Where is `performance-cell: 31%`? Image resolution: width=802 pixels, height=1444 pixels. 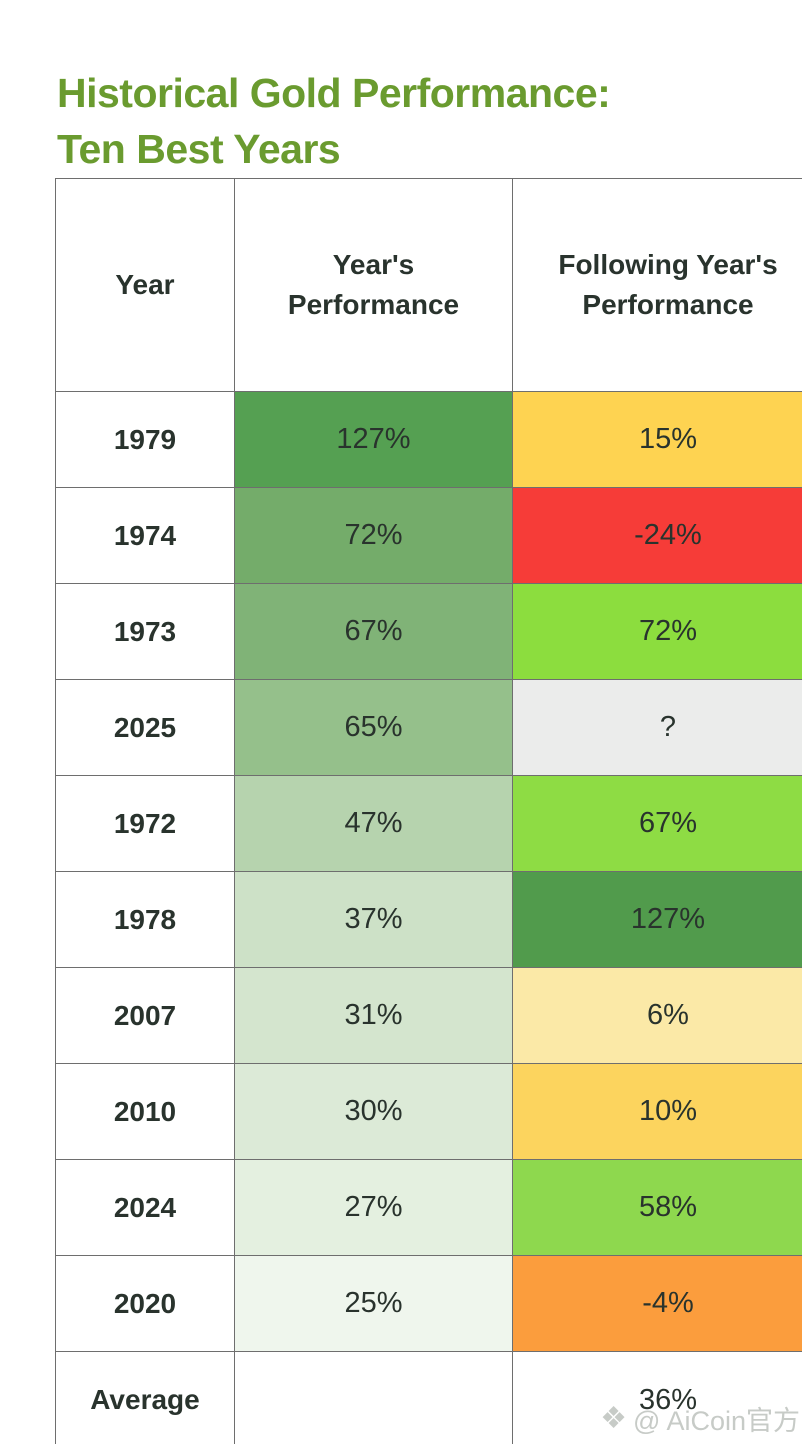 performance-cell: 31% is located at coordinates (373, 1015).